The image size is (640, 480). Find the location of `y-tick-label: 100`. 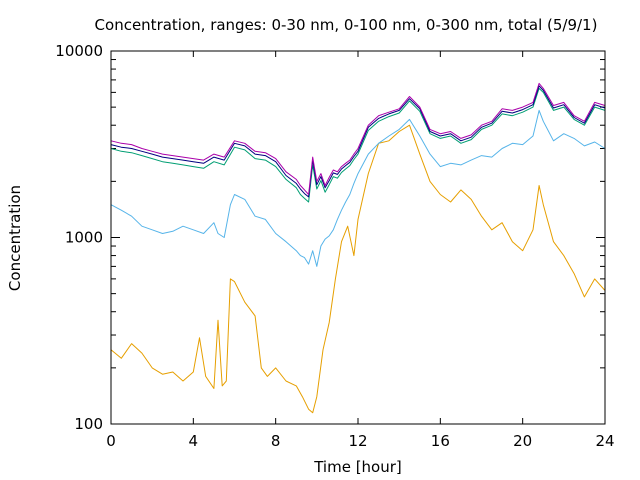

y-tick-label: 100 is located at coordinates (88, 424).